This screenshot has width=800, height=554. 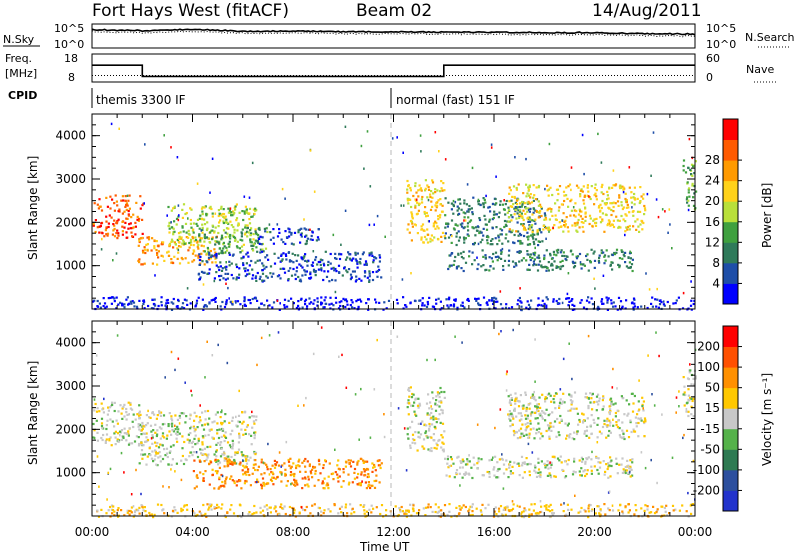 What do you see at coordinates (393, 71) in the screenshot?
I see `freq-line` at bounding box center [393, 71].